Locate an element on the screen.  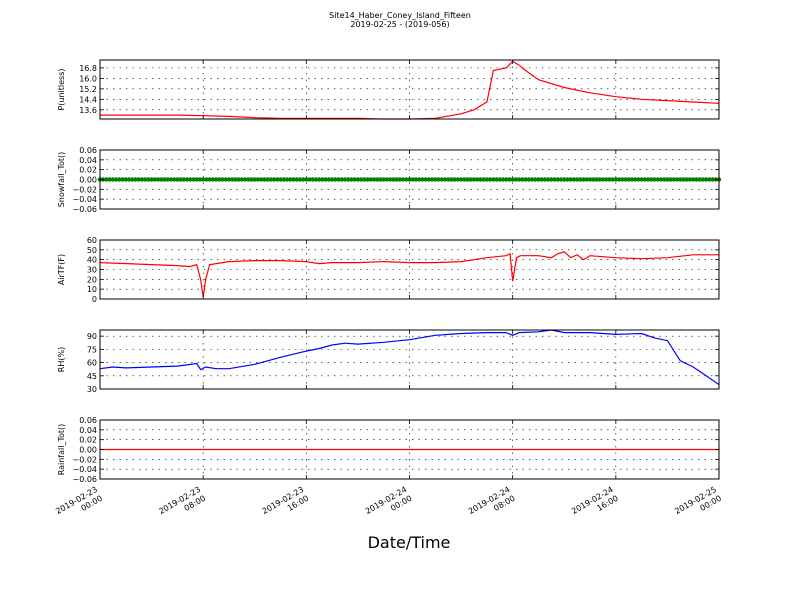
y-tick-label: 90 is located at coordinates (92, 336).